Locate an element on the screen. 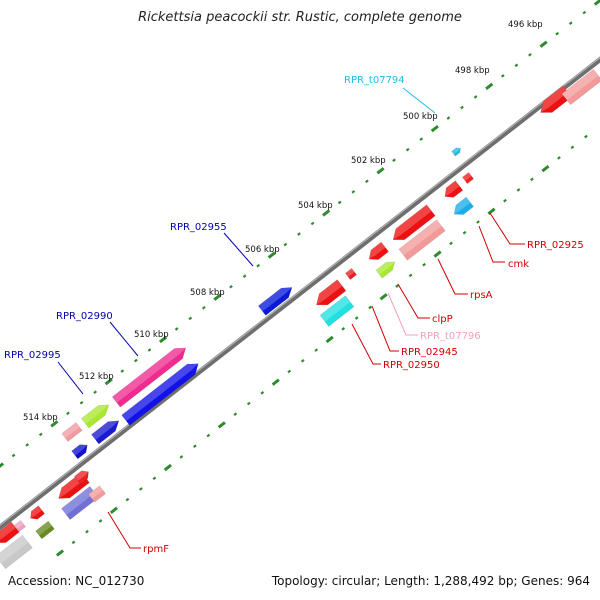 This screenshot has height=600, width=600. gene-olive-shade is located at coordinates (43, 528).